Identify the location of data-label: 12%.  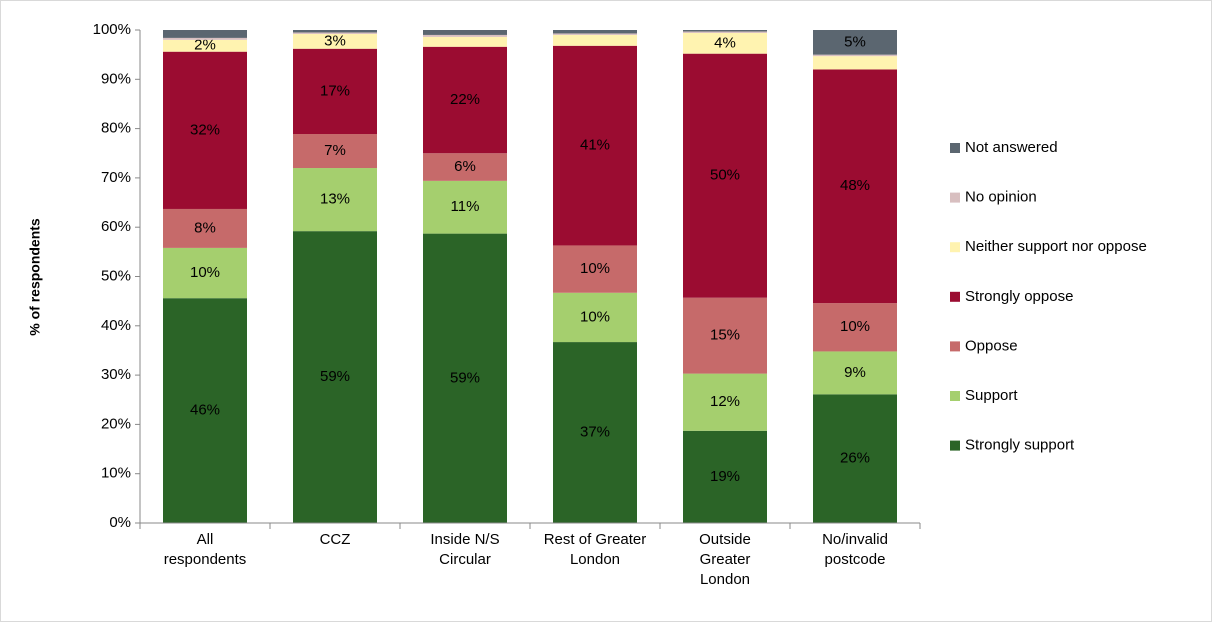
(725, 401).